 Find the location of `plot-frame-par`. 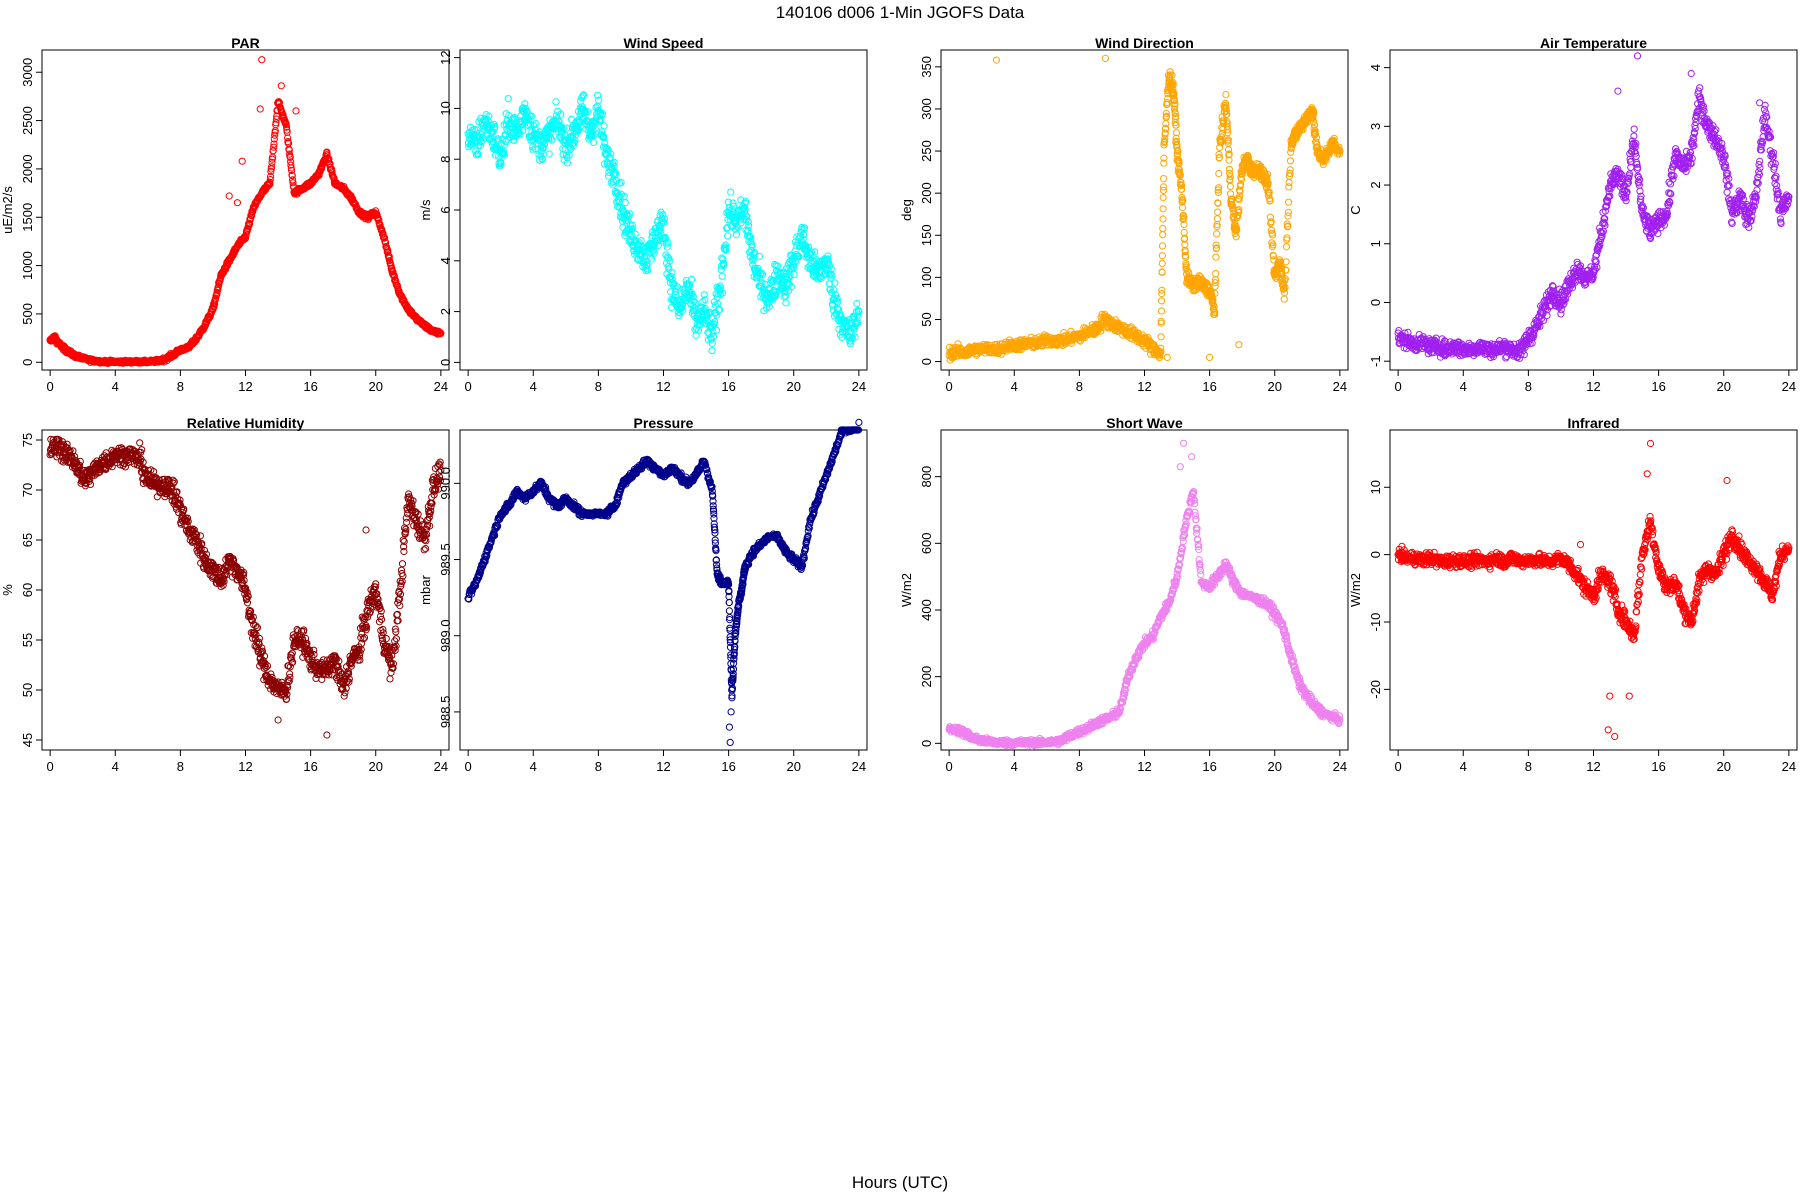

plot-frame-par is located at coordinates (245, 210).